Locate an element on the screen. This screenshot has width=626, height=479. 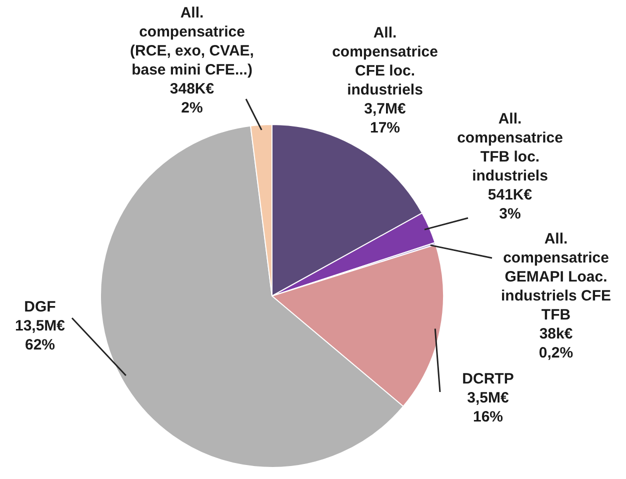
data-label: 3,5M€ 16% is located at coordinates (488, 408).